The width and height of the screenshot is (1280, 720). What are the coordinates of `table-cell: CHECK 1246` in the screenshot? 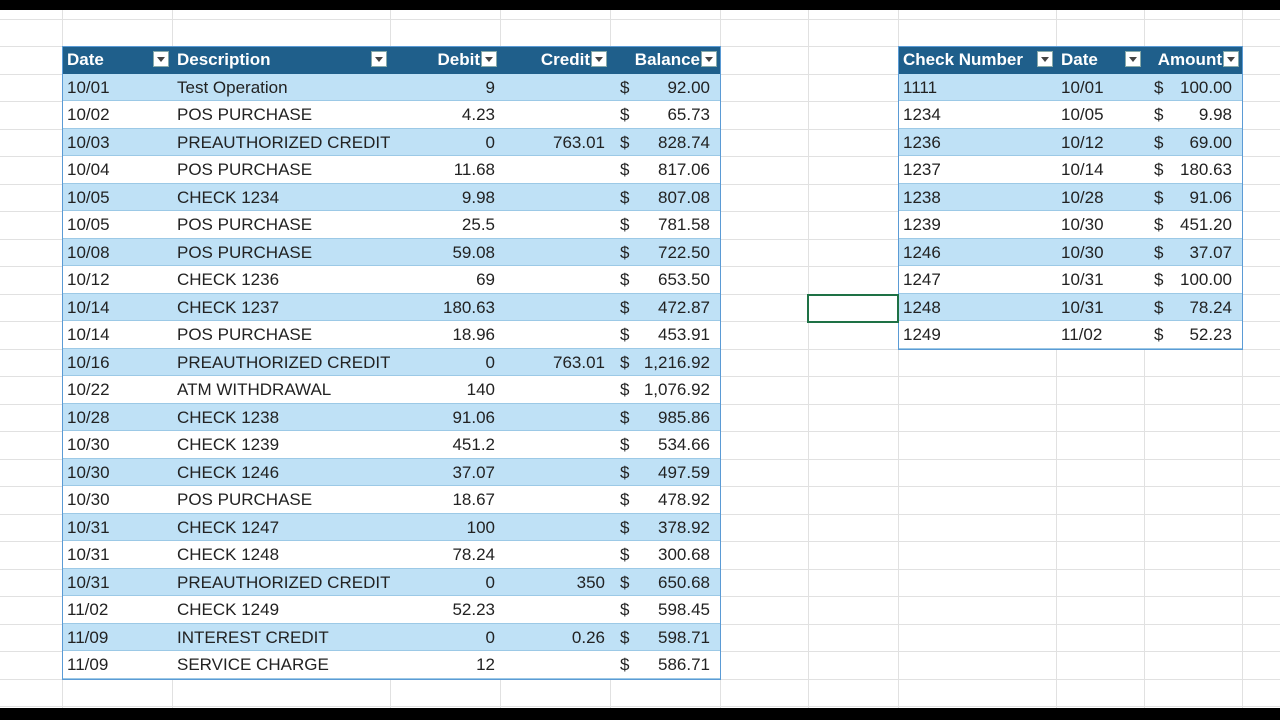 It's located at (281, 472).